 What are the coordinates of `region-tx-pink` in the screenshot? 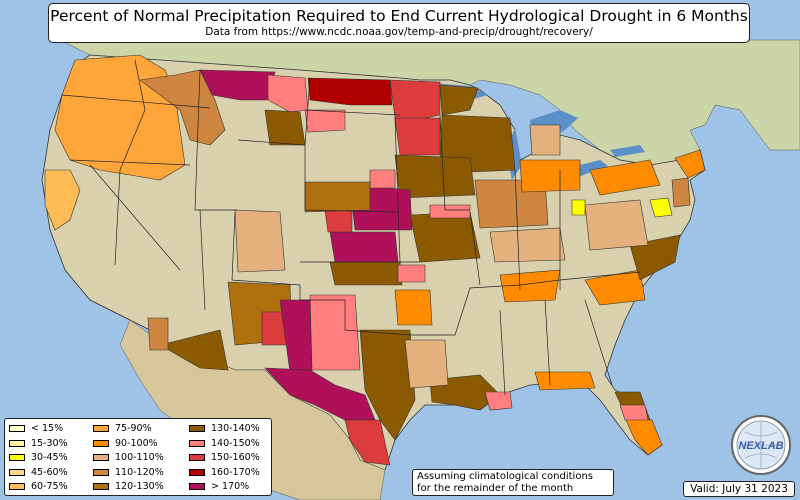 It's located at (335, 332).